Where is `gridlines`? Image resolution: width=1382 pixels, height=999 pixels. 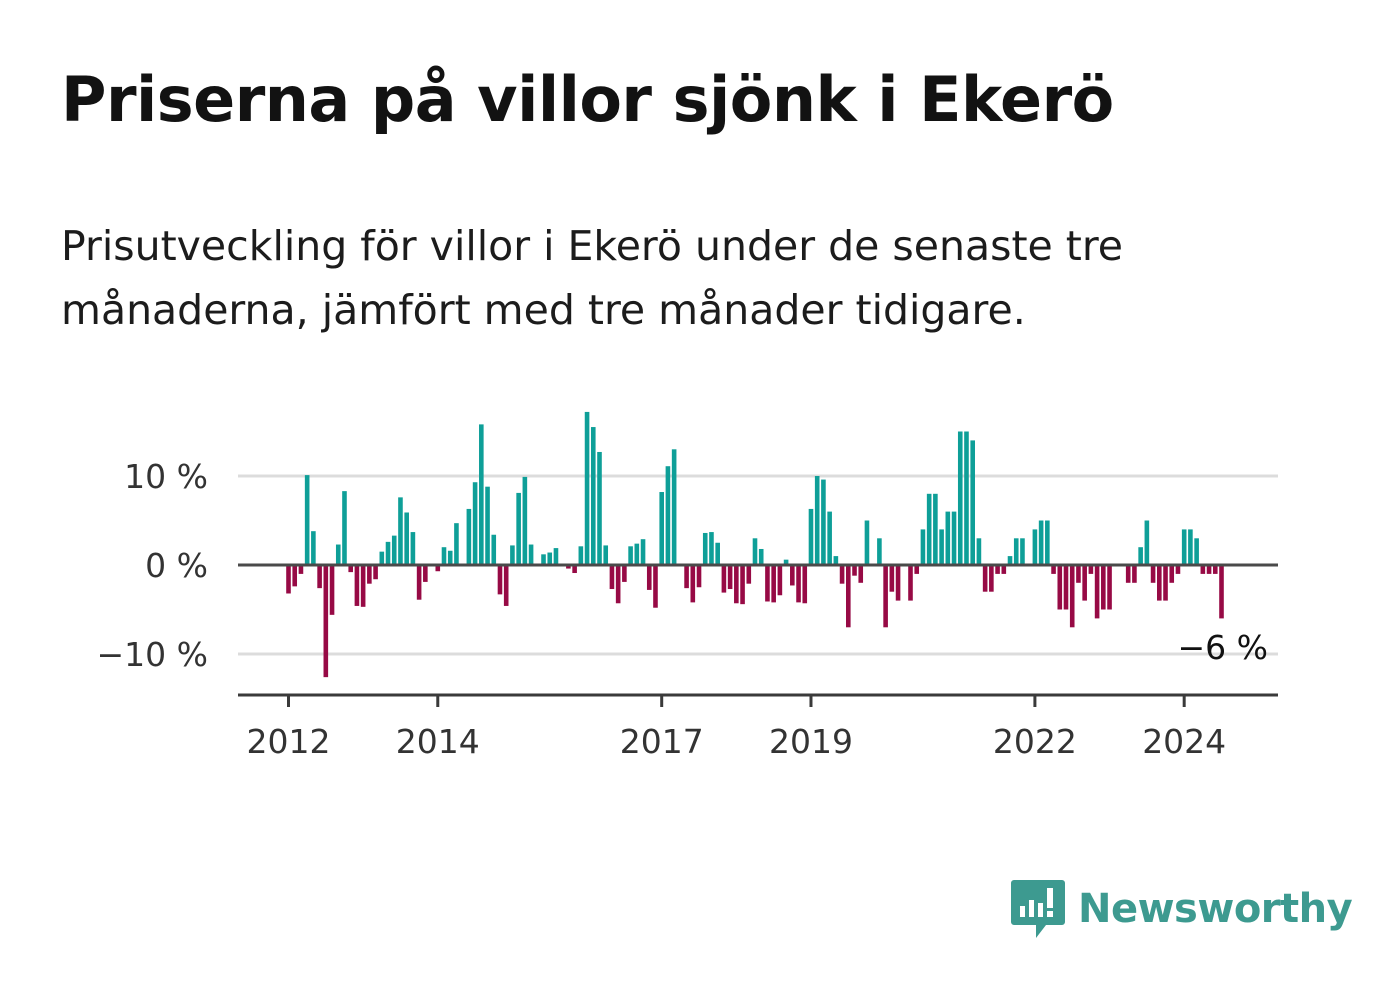 gridlines is located at coordinates (758, 565).